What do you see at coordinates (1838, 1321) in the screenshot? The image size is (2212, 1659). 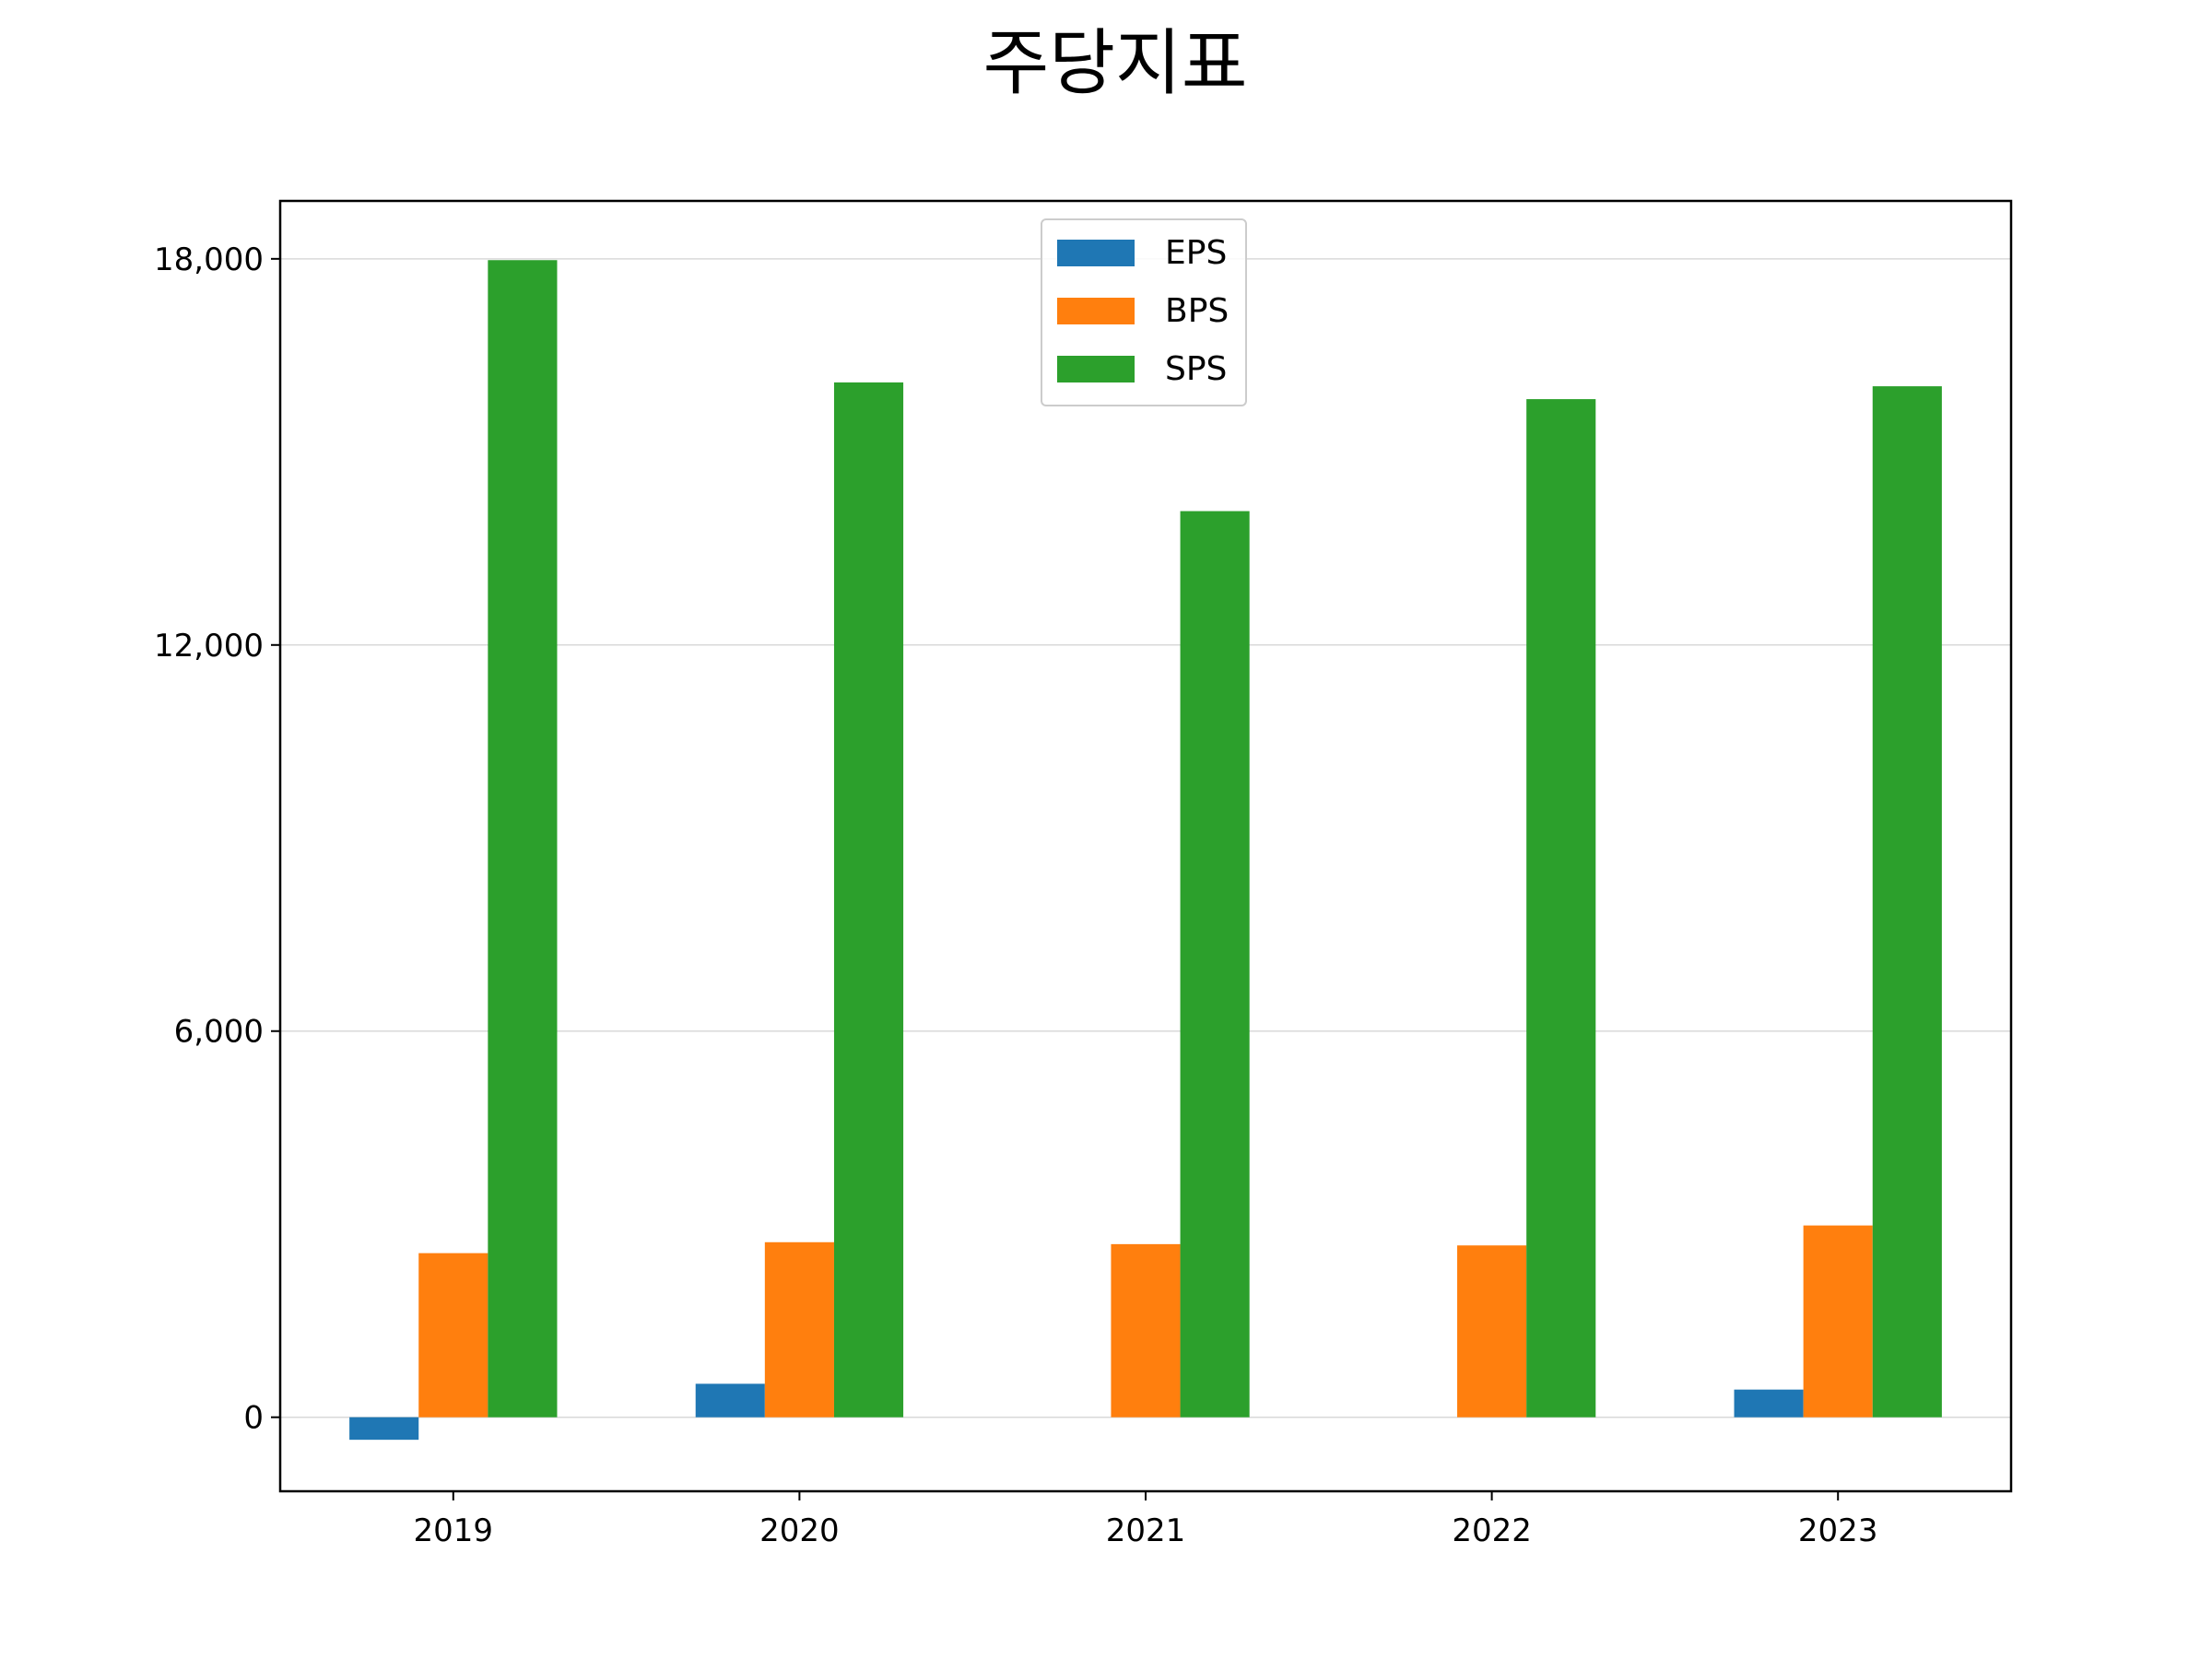 I see `bar-bps-2023` at bounding box center [1838, 1321].